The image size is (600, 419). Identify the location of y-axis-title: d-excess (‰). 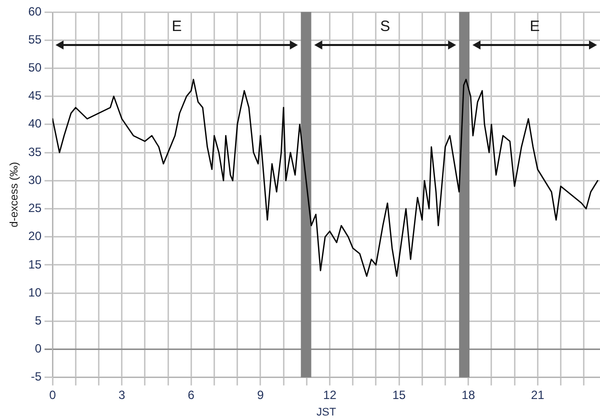
(14, 195).